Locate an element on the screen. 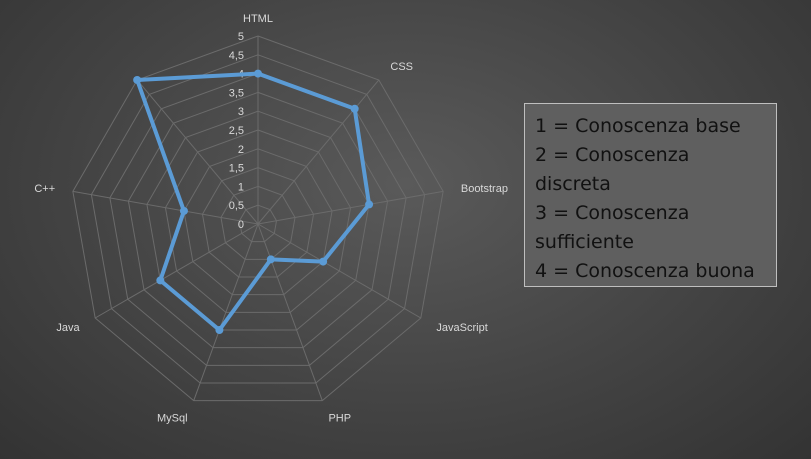 This screenshot has height=459, width=811. tick-label: 2,5 is located at coordinates (236, 131).